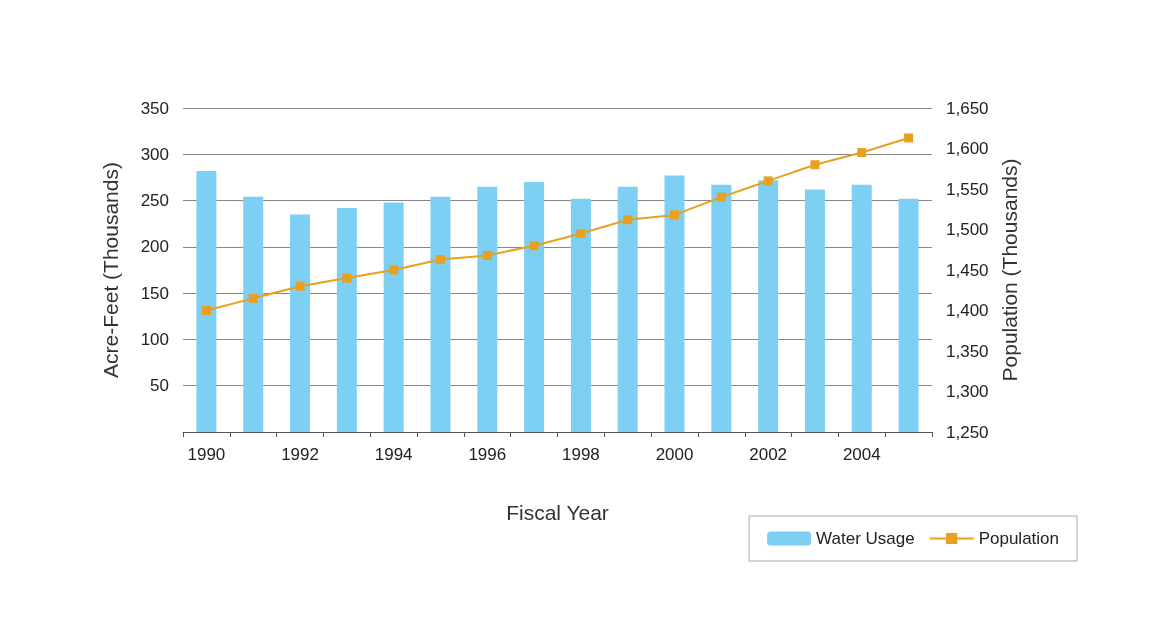 This screenshot has width=1153, height=619. I want to click on x-tick-label: 2002, so click(768, 454).